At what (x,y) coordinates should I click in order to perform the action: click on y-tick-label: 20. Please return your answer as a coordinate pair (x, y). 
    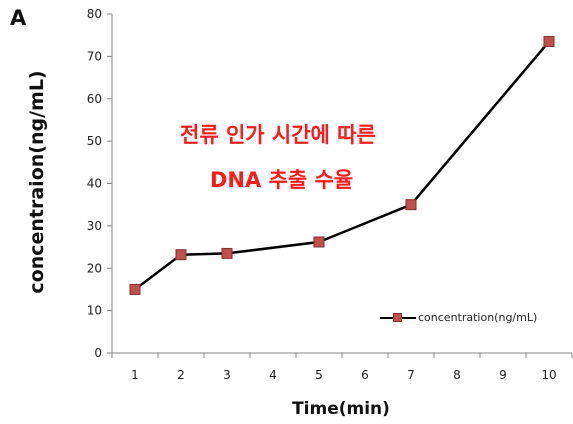
    Looking at the image, I should click on (94, 268).